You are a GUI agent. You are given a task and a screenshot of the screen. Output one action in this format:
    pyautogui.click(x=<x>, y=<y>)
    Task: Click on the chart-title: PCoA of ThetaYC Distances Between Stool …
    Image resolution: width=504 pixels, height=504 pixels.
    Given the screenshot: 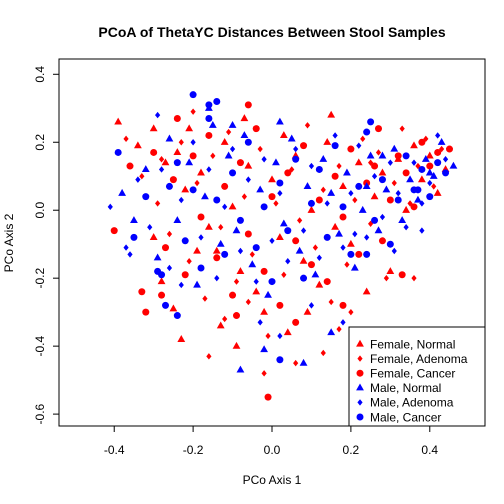 What is the action you would take?
    pyautogui.click(x=271, y=32)
    